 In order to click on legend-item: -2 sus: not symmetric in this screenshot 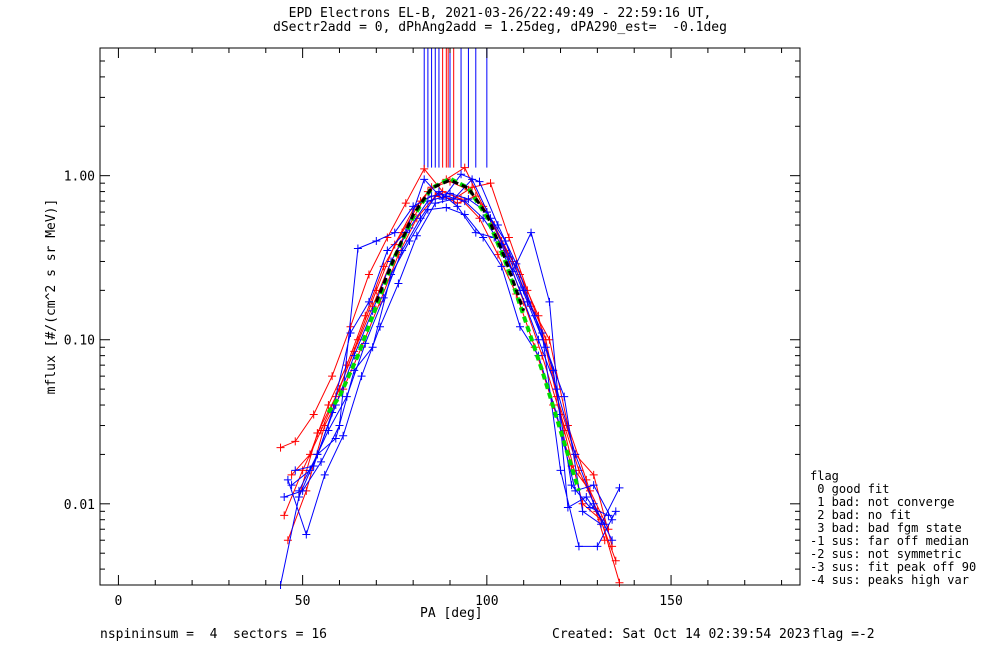, I will do `click(886, 554)`.